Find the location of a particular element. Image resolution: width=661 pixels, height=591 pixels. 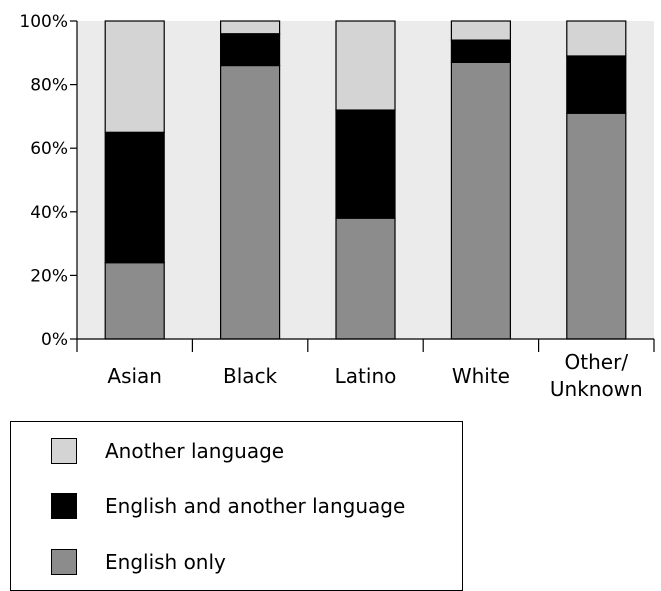

y-axis: 0% 20% 40% 60% 80% 100% is located at coordinates (48, 181).